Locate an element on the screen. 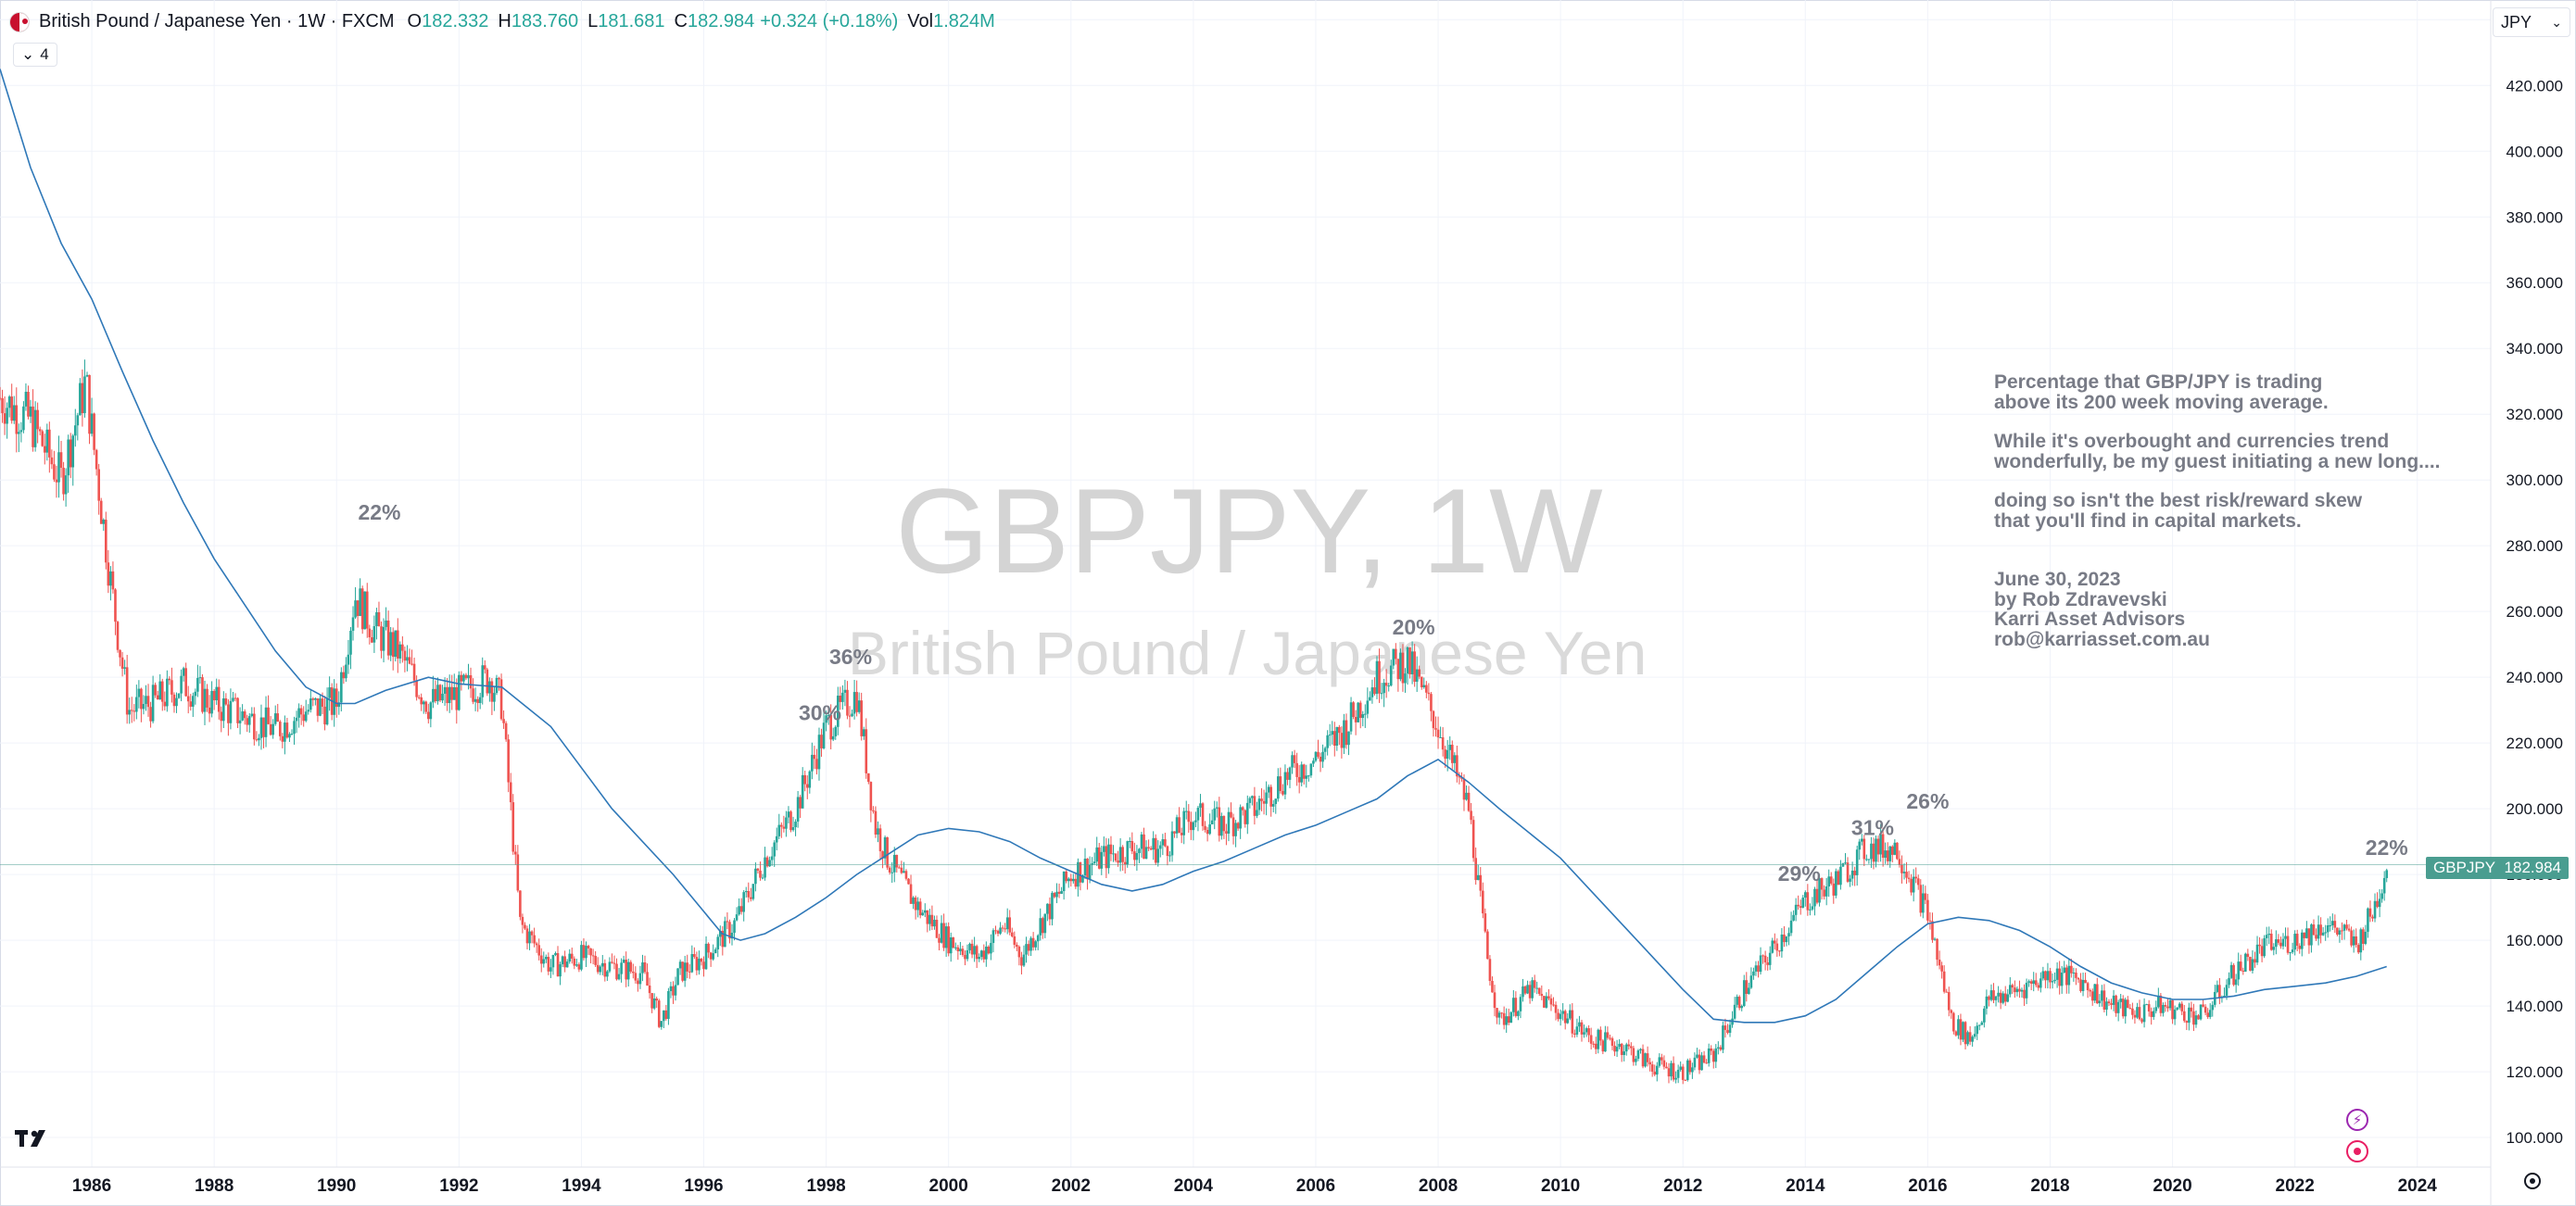 The width and height of the screenshot is (2576, 1206). ohlc-key: H is located at coordinates (505, 21).